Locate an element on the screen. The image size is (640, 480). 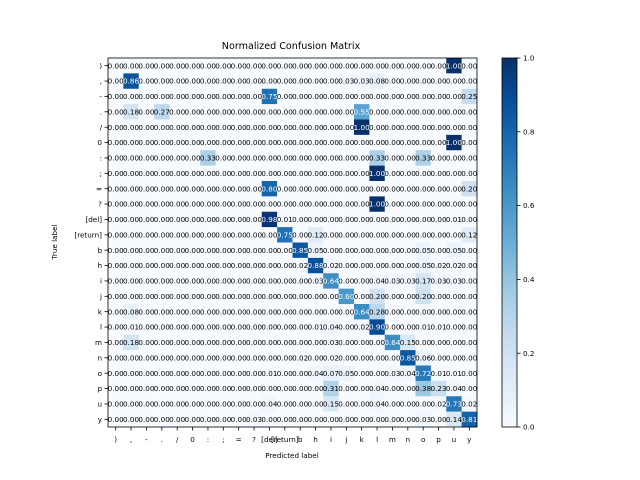
y-tick-label: l is located at coordinates (101, 327).